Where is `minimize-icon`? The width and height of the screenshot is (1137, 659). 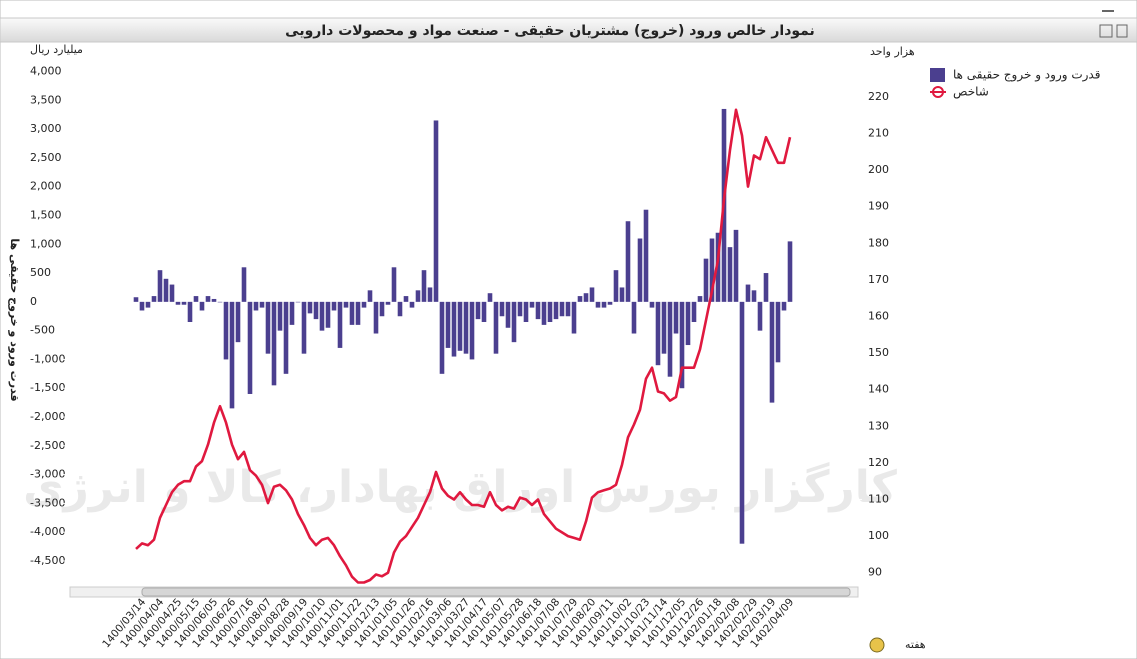
minimize-icon is located at coordinates (1108, 11).